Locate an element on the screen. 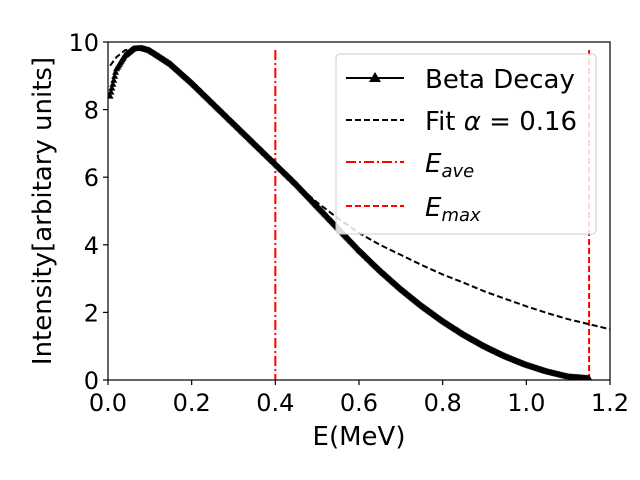  legend-beta-decay-label: Beta Decay is located at coordinates (500, 80).